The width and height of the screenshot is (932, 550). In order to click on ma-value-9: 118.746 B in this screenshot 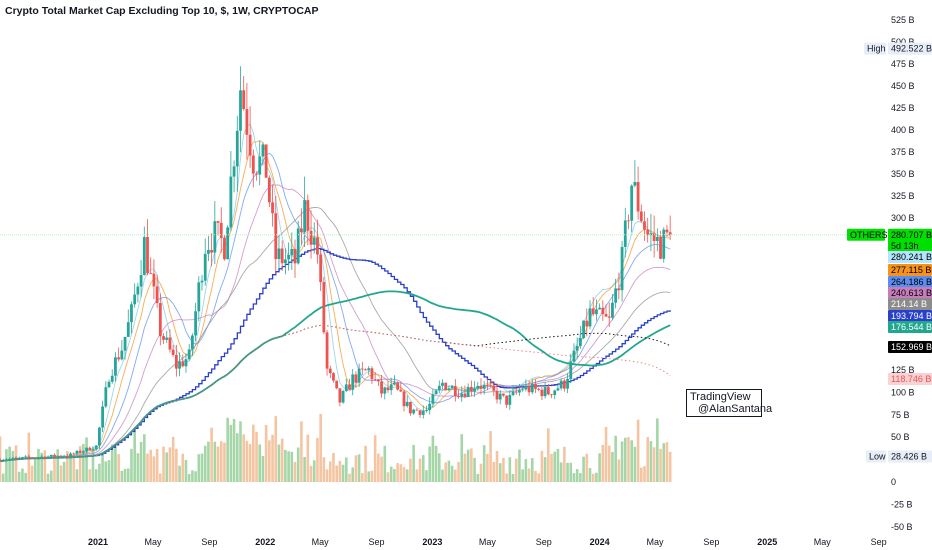, I will do `click(911, 379)`.